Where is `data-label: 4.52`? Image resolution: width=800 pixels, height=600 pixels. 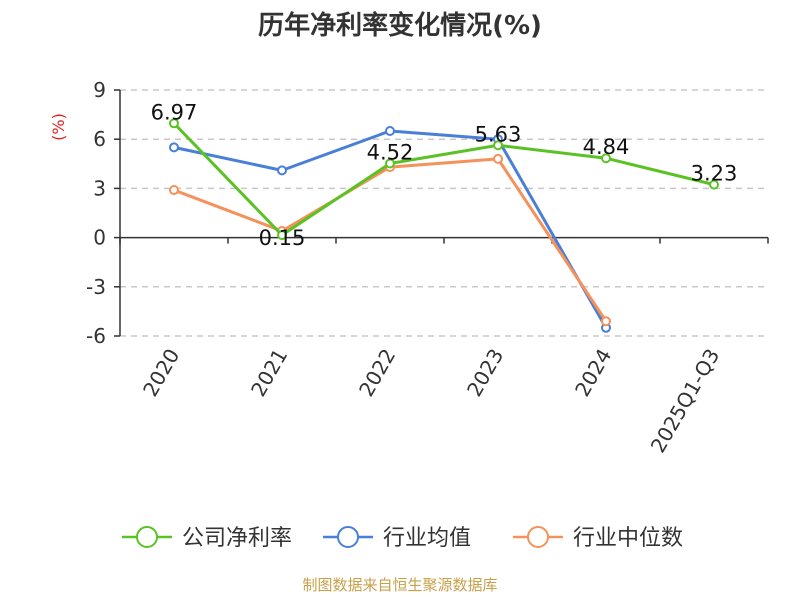
data-label: 4.52 is located at coordinates (390, 152).